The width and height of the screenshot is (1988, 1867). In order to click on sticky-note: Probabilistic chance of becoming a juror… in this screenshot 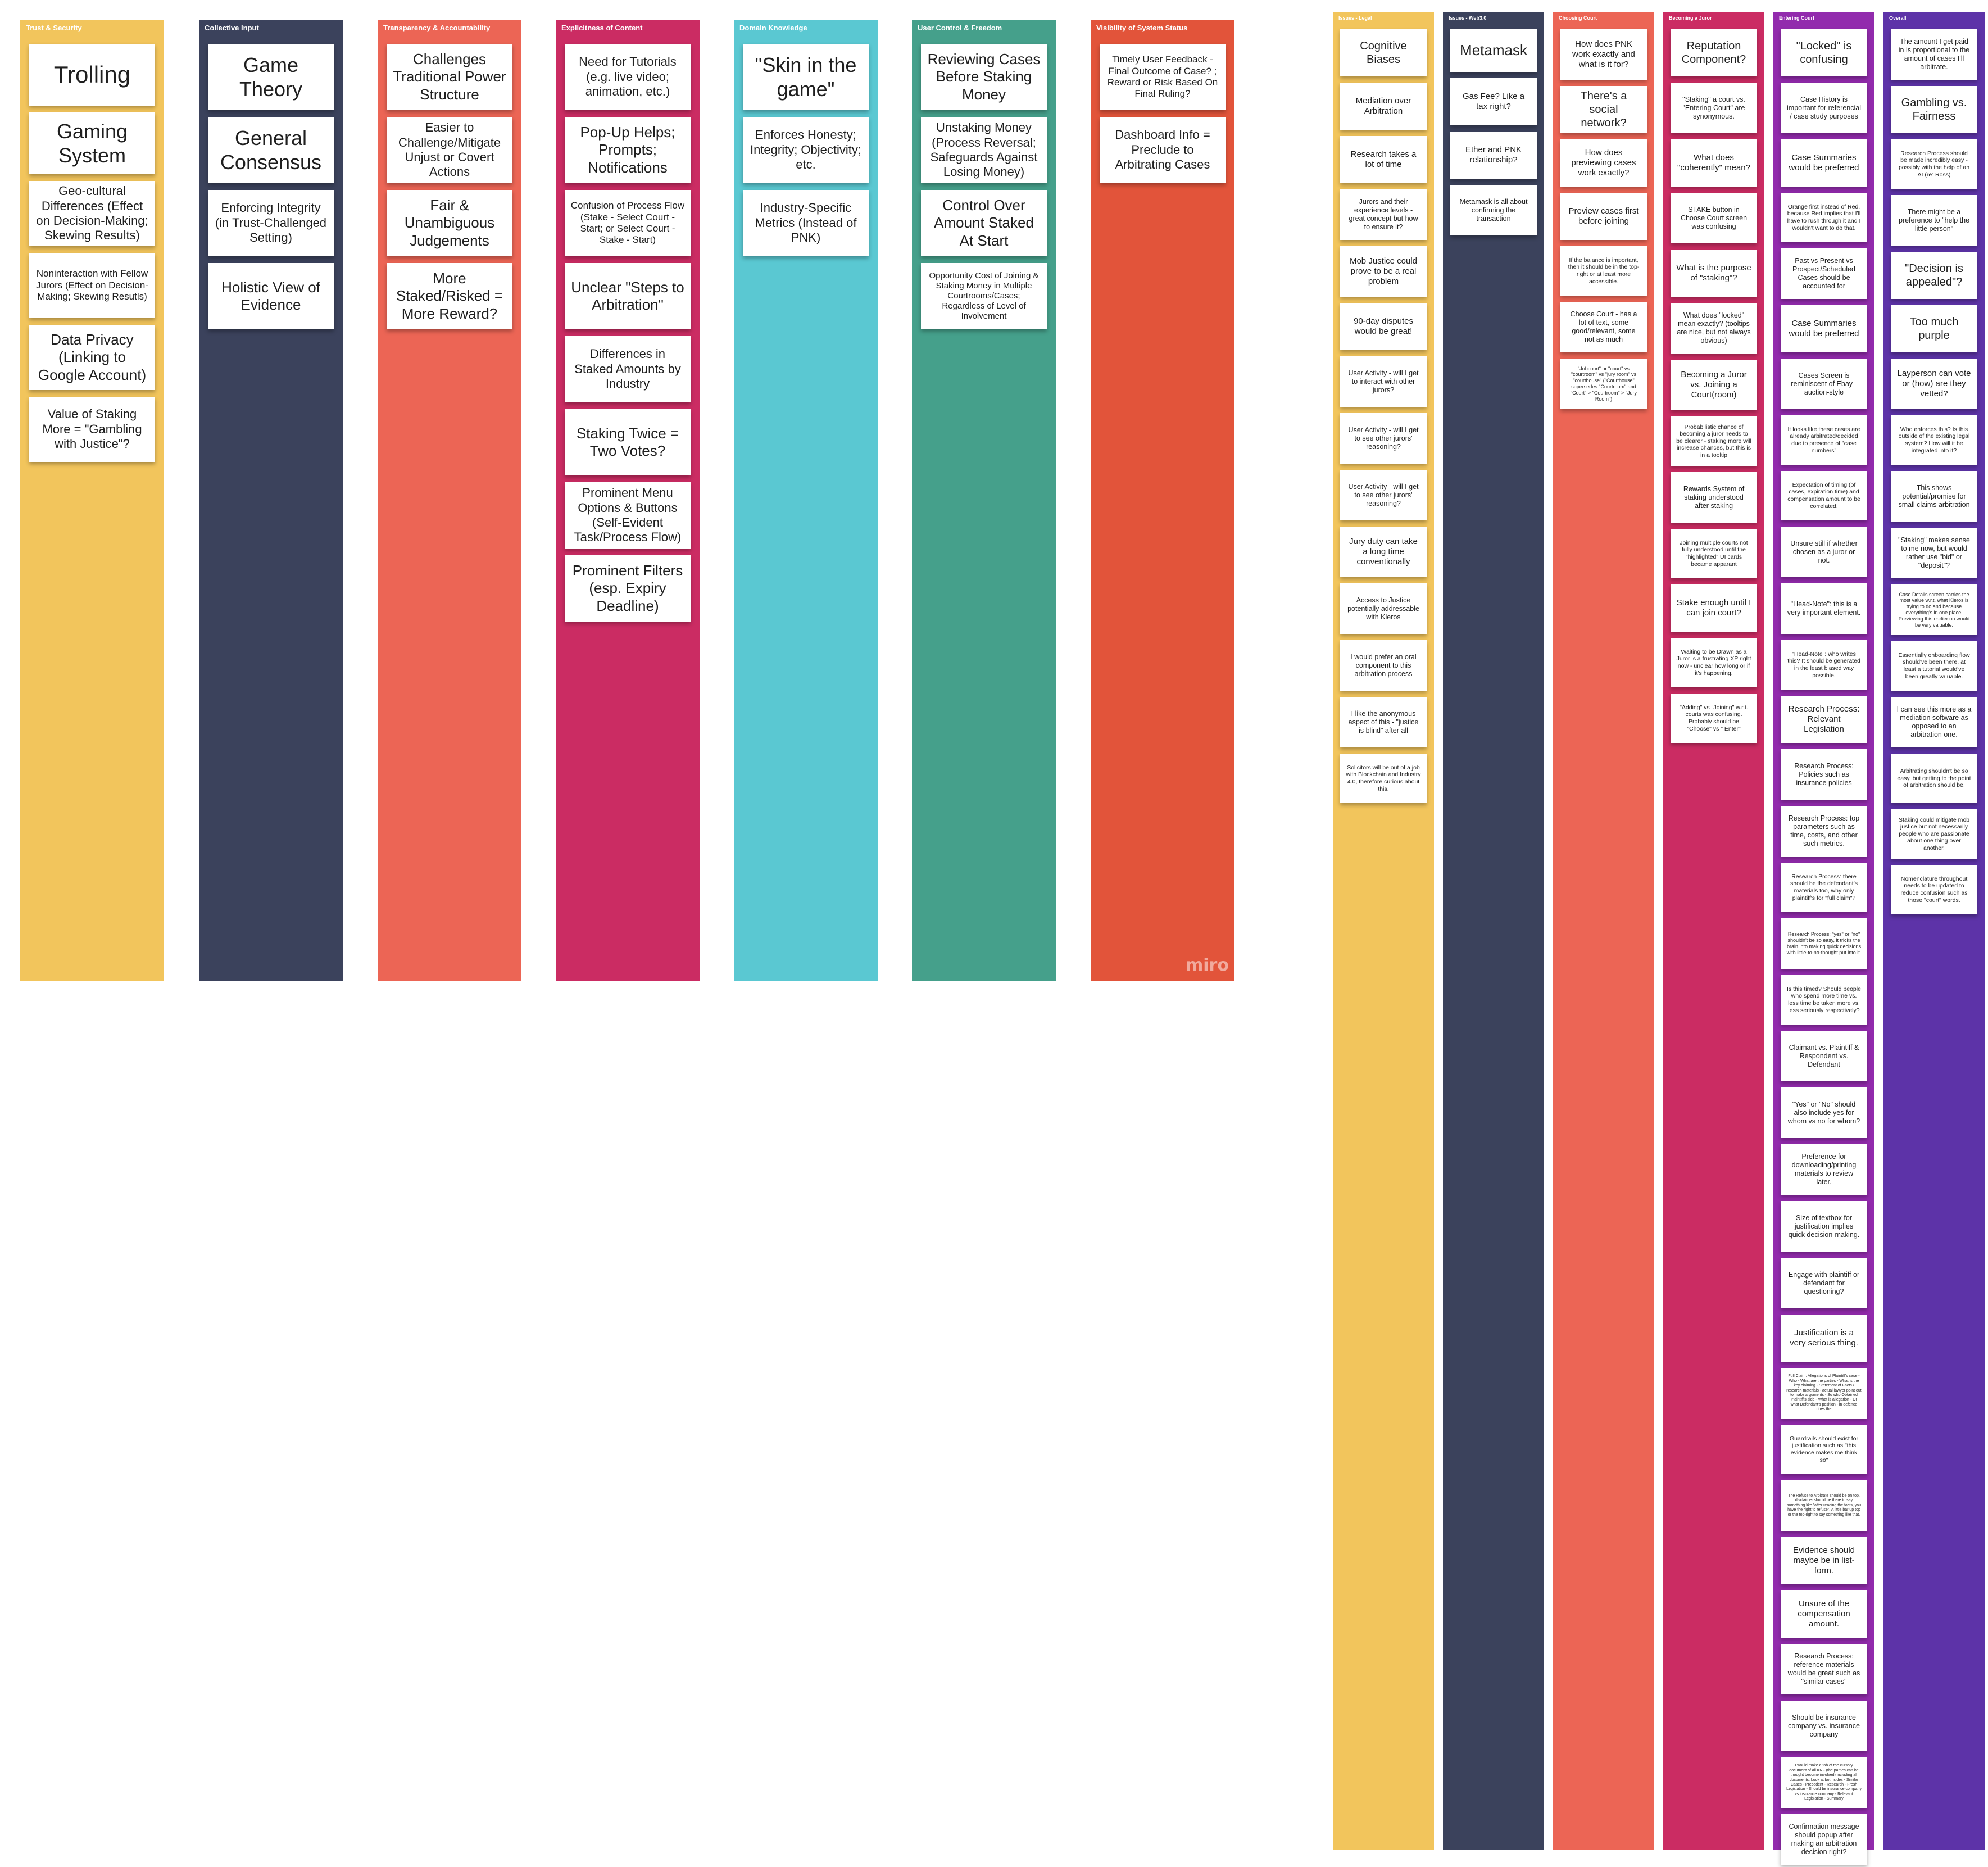, I will do `click(1714, 441)`.